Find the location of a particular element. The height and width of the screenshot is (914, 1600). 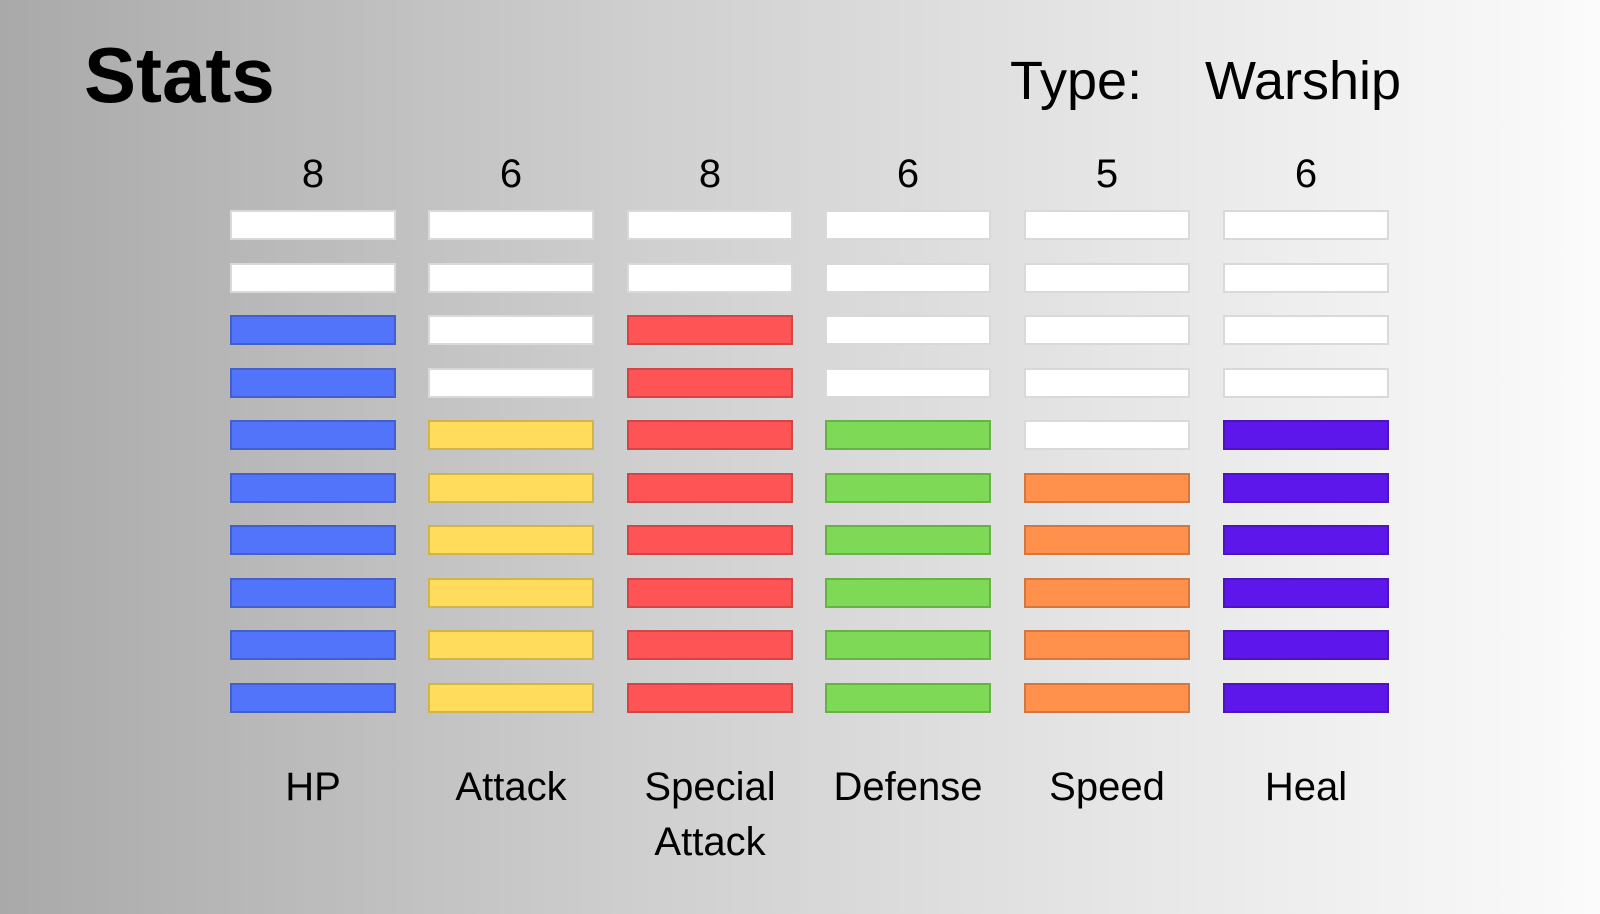

stat-value-special-attack: 8 is located at coordinates (710, 174).